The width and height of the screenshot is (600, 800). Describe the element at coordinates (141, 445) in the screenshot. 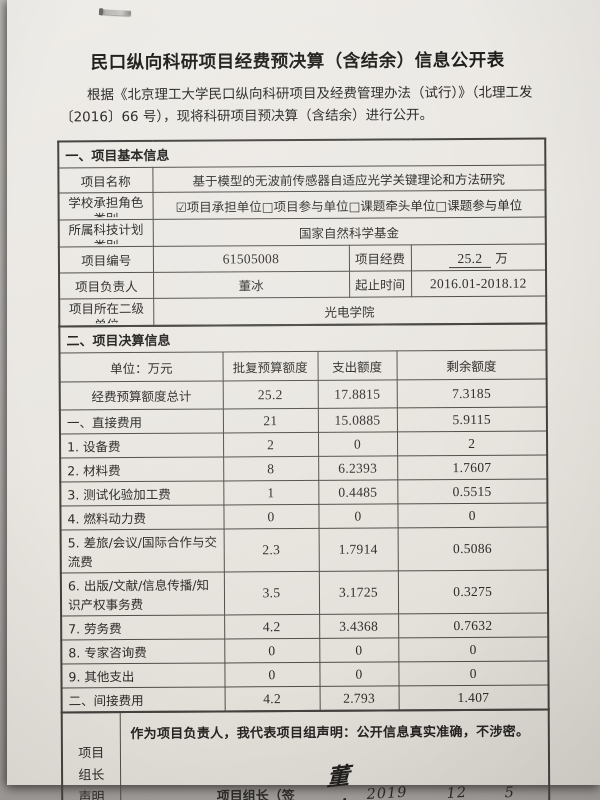

I see `budget-row-label: 1. 设备费` at that location.